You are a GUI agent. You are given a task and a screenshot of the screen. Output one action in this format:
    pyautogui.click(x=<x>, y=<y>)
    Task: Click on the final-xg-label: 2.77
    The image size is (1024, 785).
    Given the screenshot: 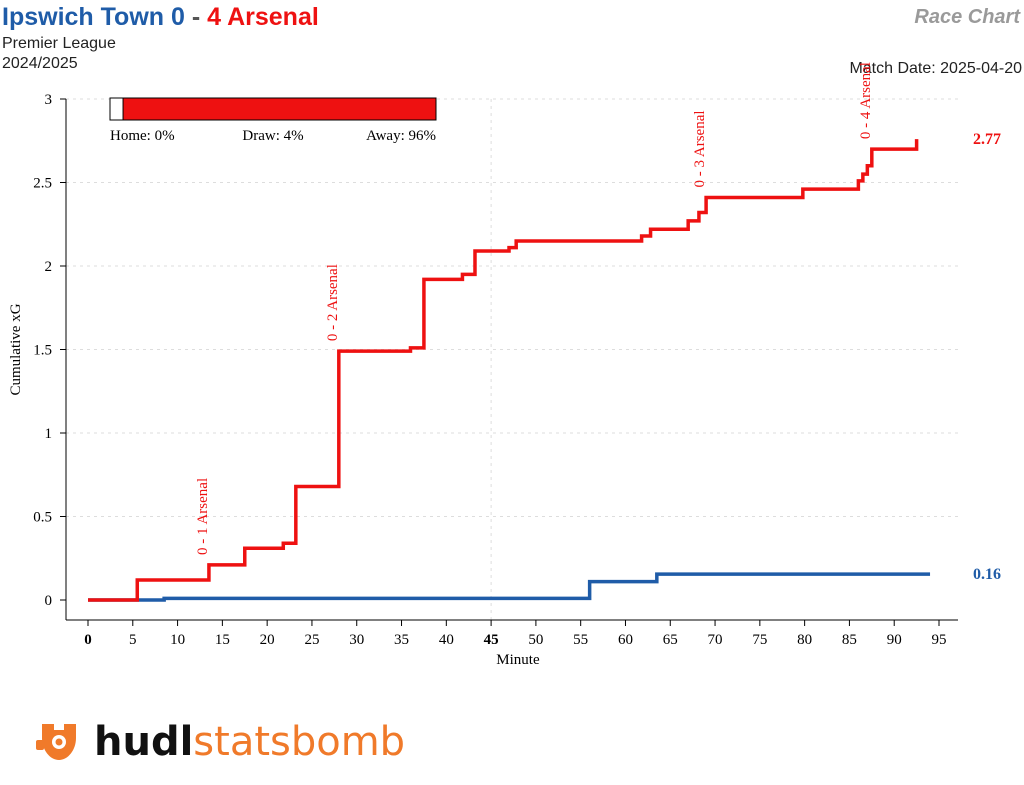 What is the action you would take?
    pyautogui.click(x=987, y=139)
    